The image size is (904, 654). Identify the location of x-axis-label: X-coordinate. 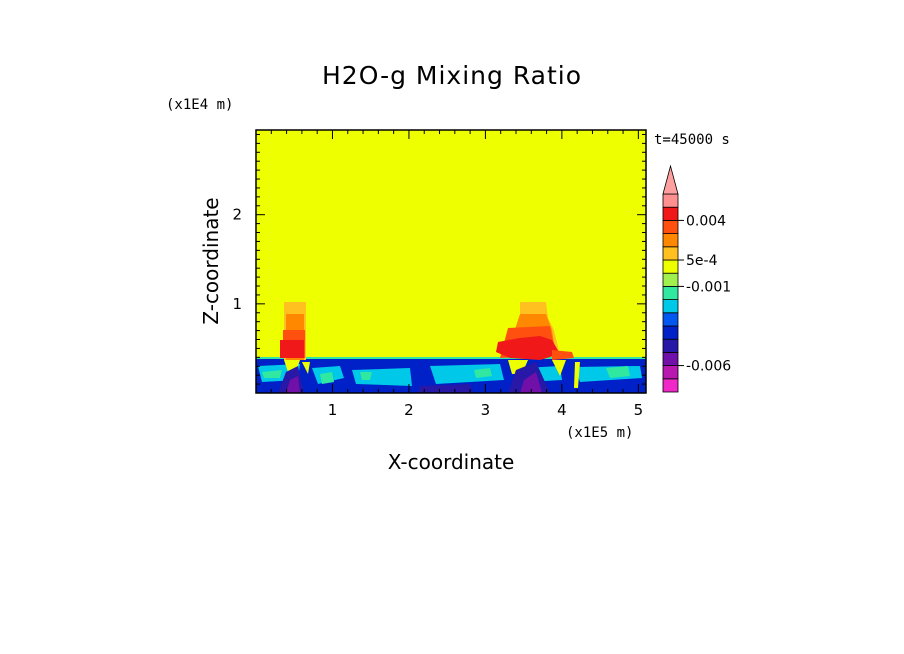
(451, 462).